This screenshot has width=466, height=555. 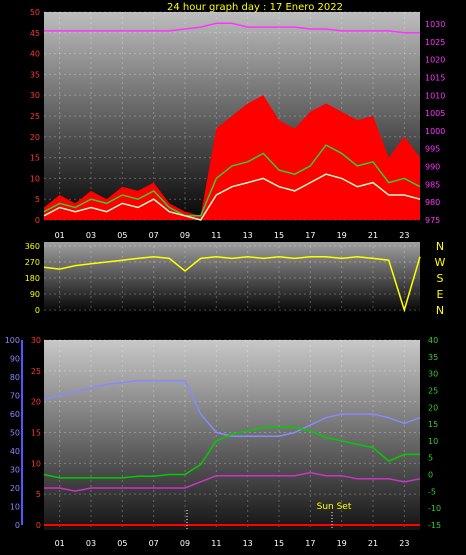 I want to click on direction-tick-label: 360, so click(x=32, y=246).